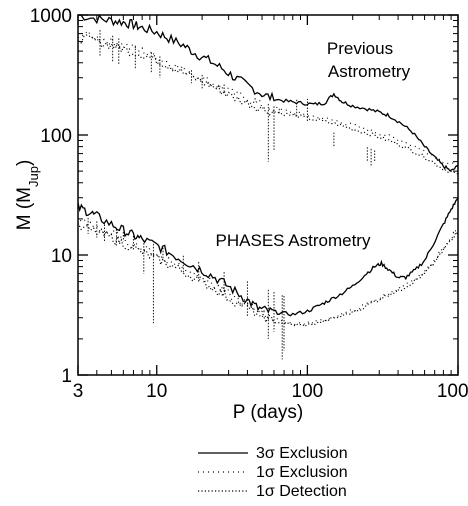 The image size is (468, 506). Describe the element at coordinates (24, 208) in the screenshot. I see `y-axis-title-main: M (M` at that location.